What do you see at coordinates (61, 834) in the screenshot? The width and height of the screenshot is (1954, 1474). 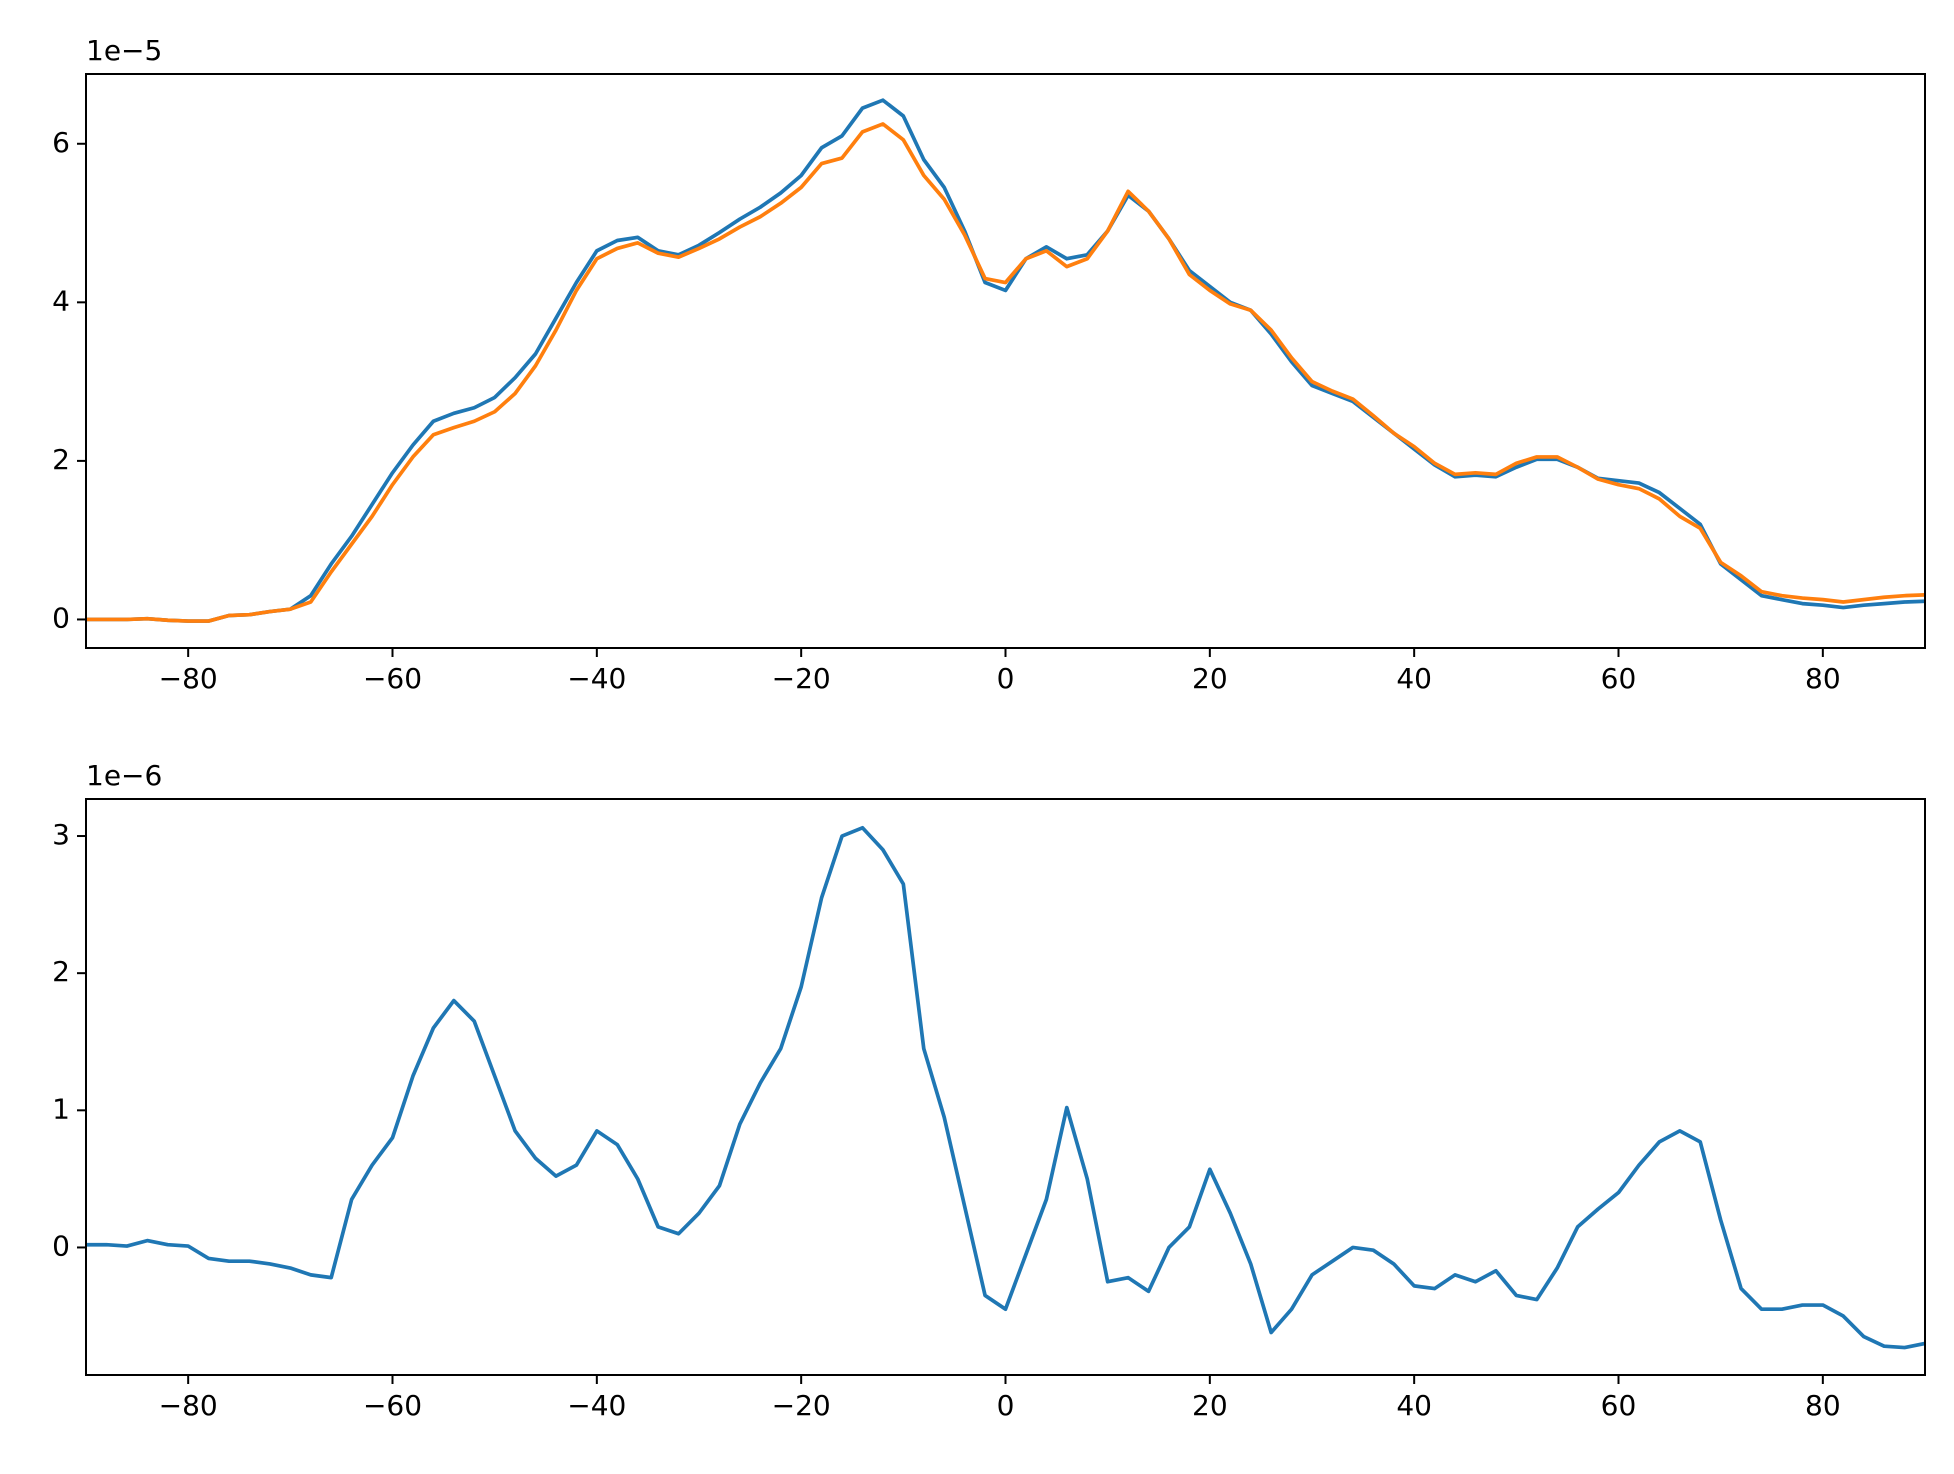 I see `y-tick-label: 3` at bounding box center [61, 834].